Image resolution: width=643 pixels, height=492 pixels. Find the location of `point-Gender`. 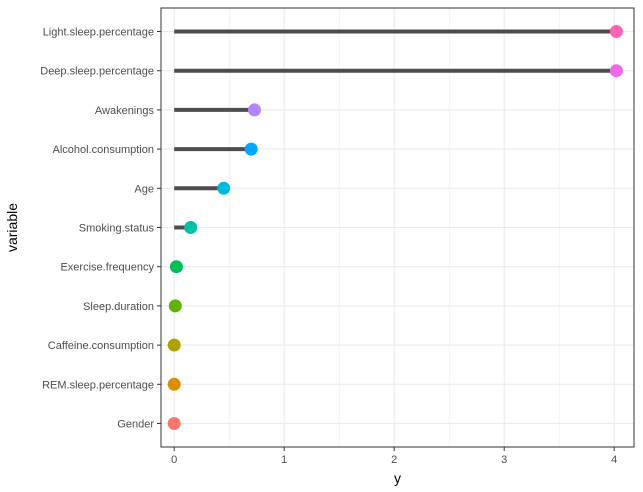

point-Gender is located at coordinates (174, 423).